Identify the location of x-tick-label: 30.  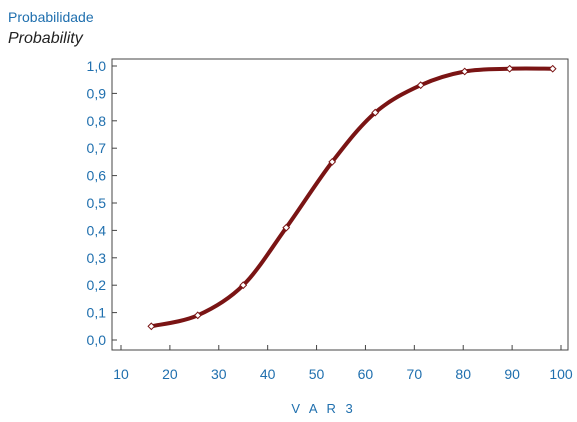
(219, 374).